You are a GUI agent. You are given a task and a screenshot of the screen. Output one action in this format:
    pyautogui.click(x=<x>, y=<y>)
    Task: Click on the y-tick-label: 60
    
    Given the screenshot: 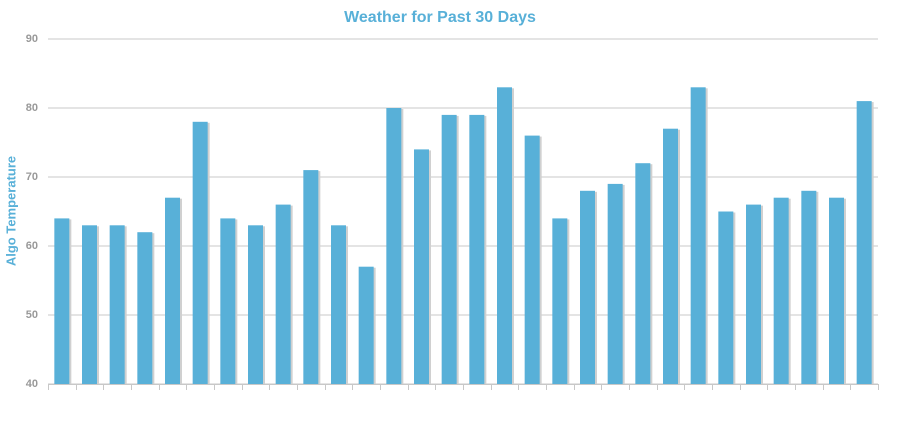 What is the action you would take?
    pyautogui.click(x=32, y=246)
    